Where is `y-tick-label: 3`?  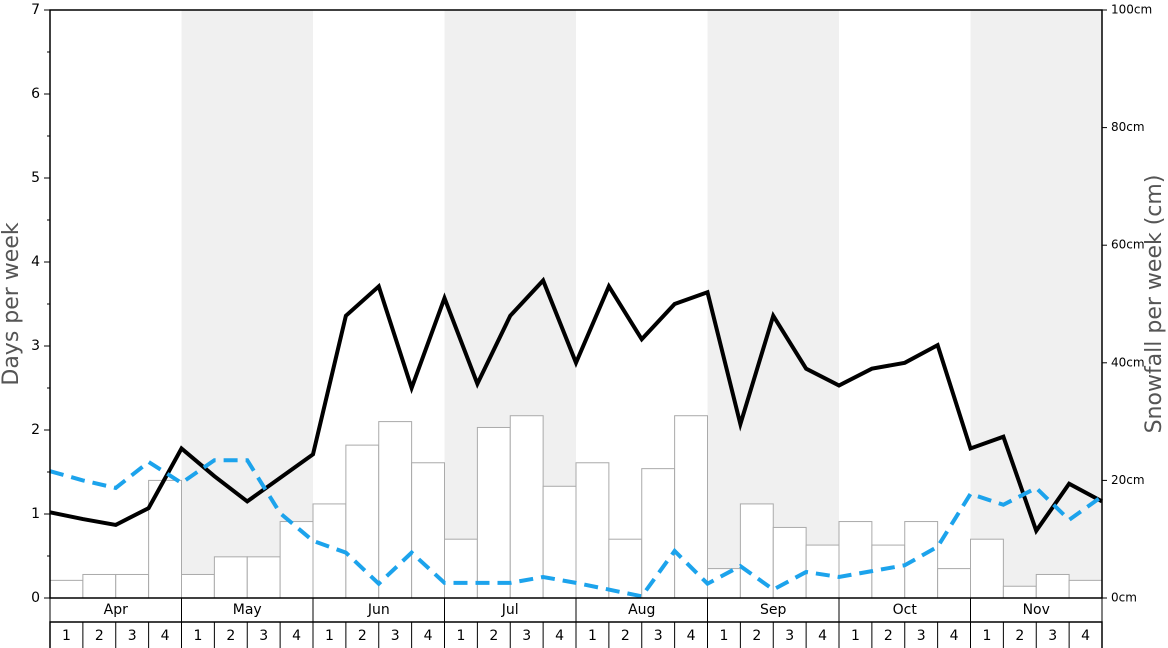
y-tick-label: 3 is located at coordinates (35, 346).